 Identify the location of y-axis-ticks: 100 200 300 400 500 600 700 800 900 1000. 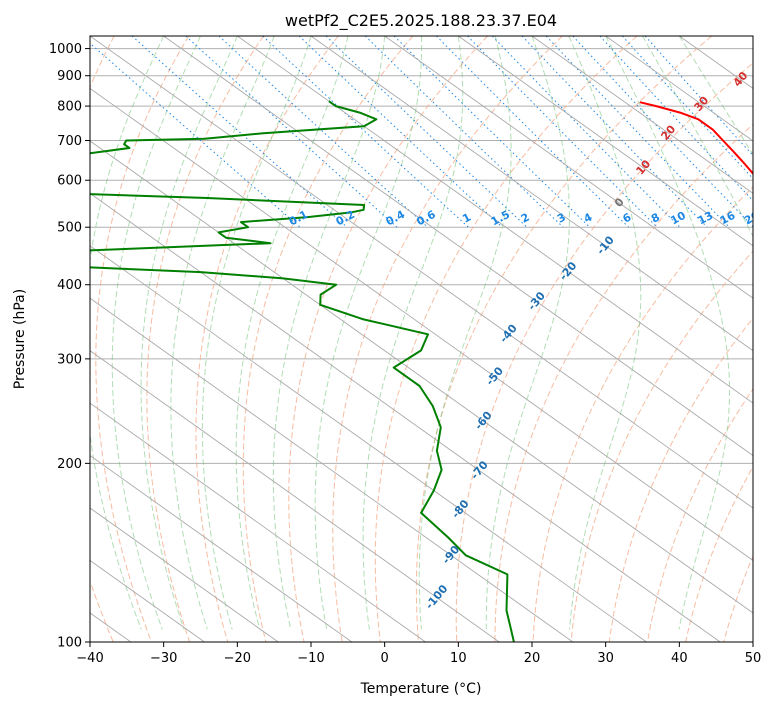
(69, 346).